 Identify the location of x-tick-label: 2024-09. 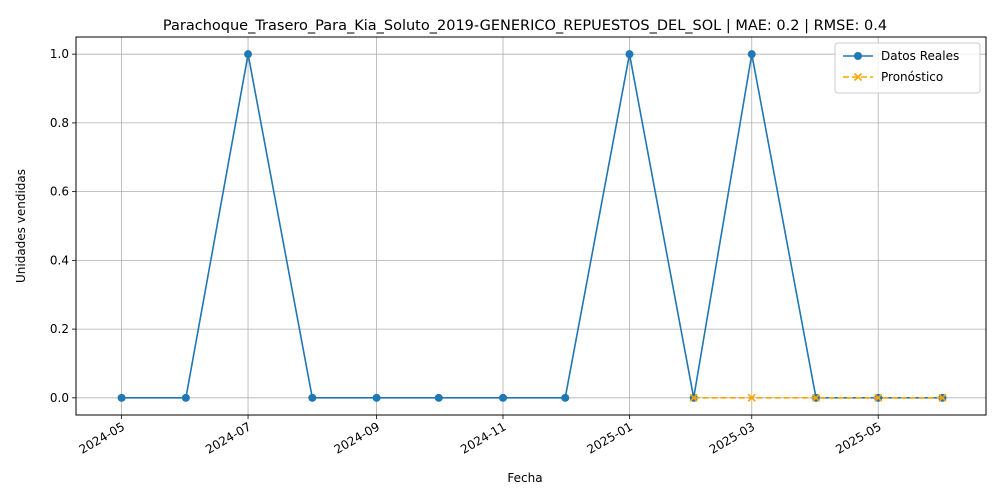
(357, 437).